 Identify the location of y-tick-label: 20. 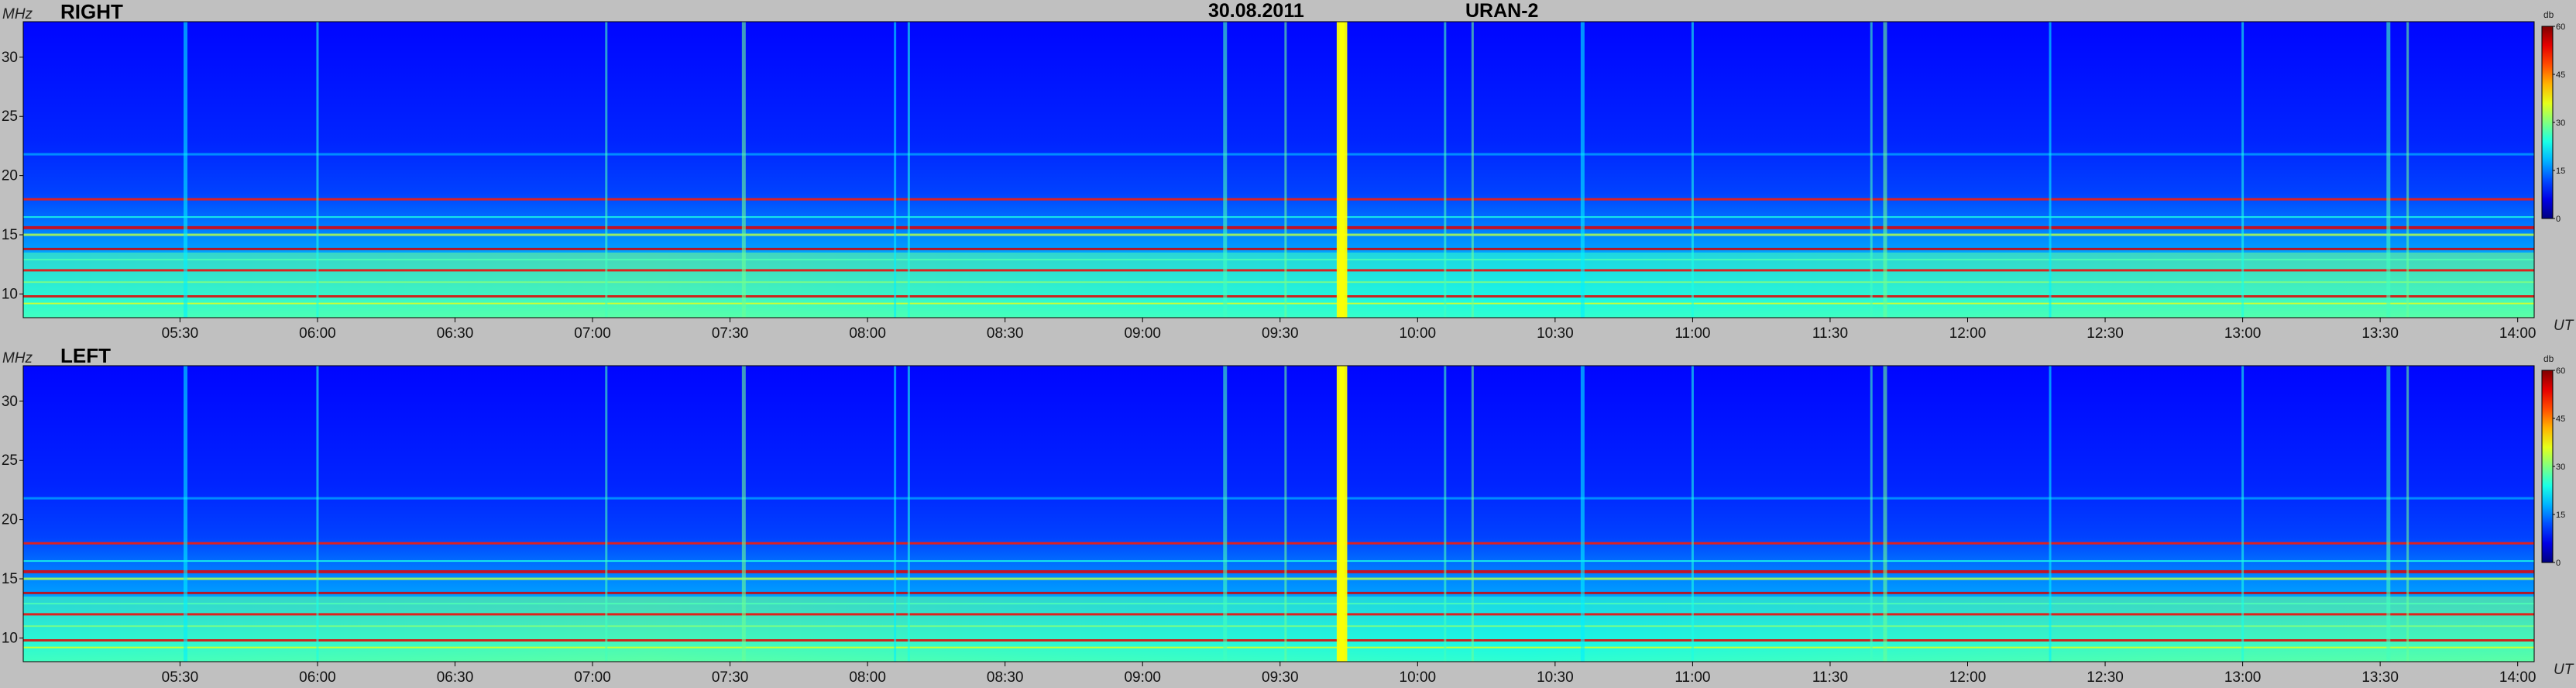
(10, 520).